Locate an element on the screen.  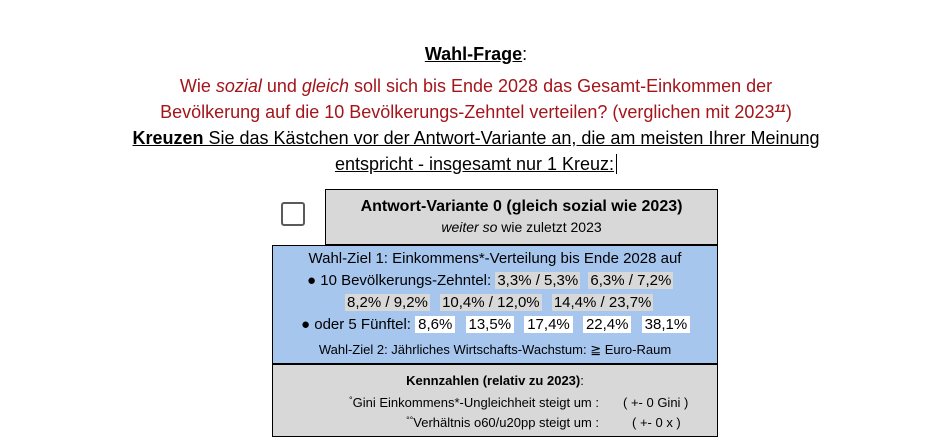
instruction-text: entspricht - insgesamt nur 1 Kreuz: is located at coordinates (474, 164).